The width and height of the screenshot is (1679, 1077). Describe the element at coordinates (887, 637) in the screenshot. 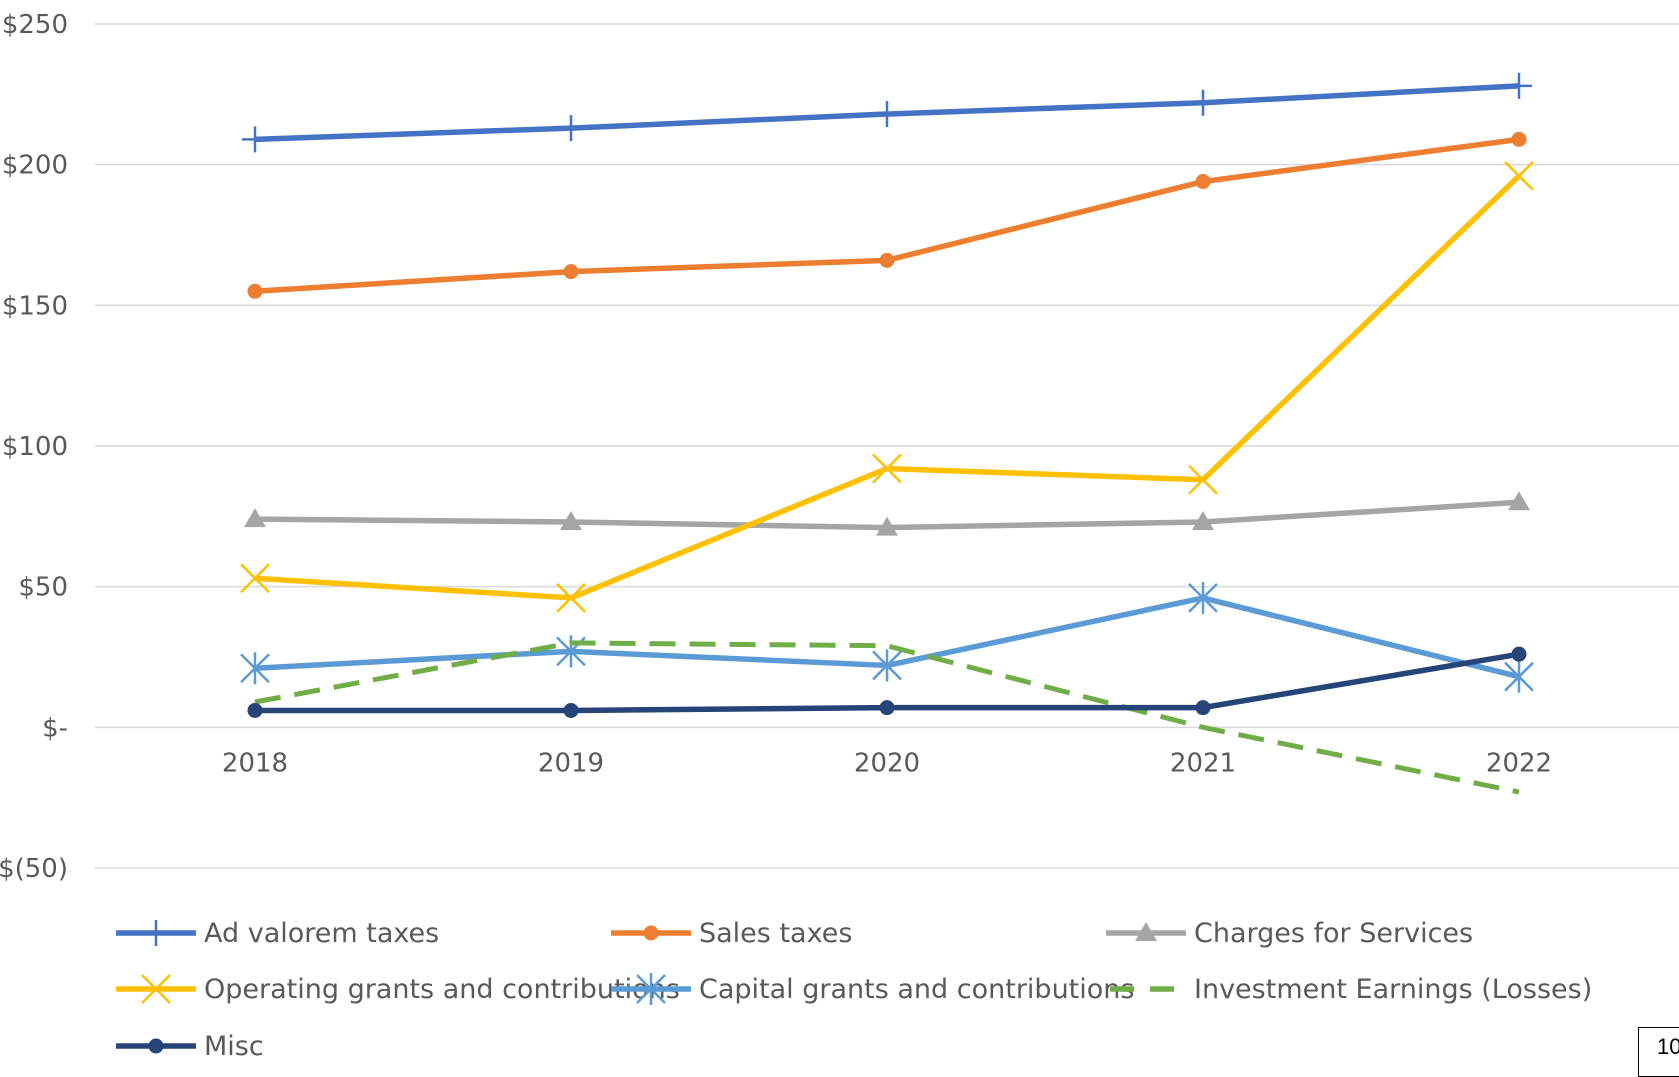

I see `series-capital-grants-and-contributions` at that location.